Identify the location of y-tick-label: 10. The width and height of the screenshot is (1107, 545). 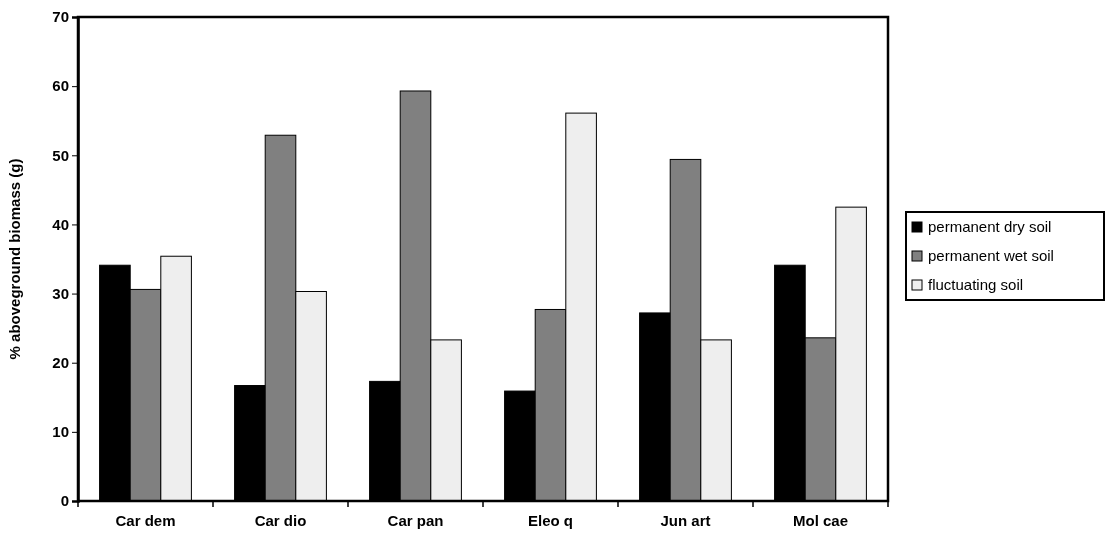
(60, 432).